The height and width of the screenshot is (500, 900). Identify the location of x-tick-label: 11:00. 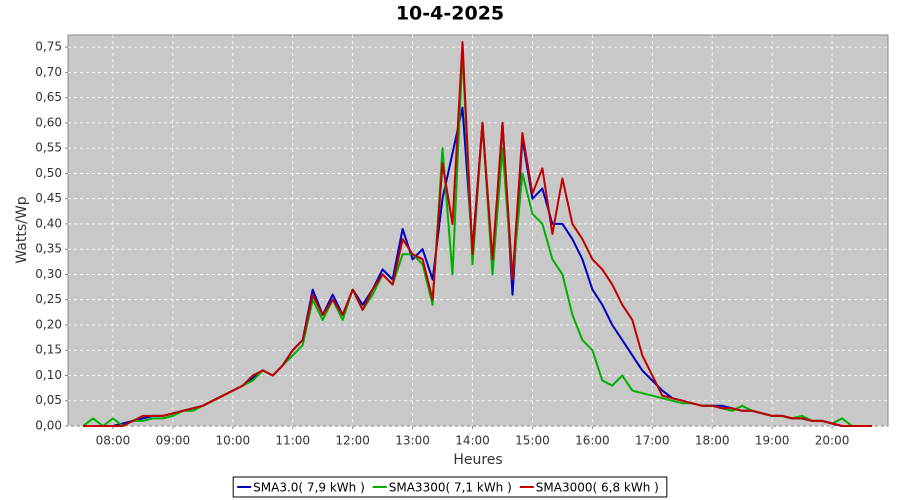
(292, 441).